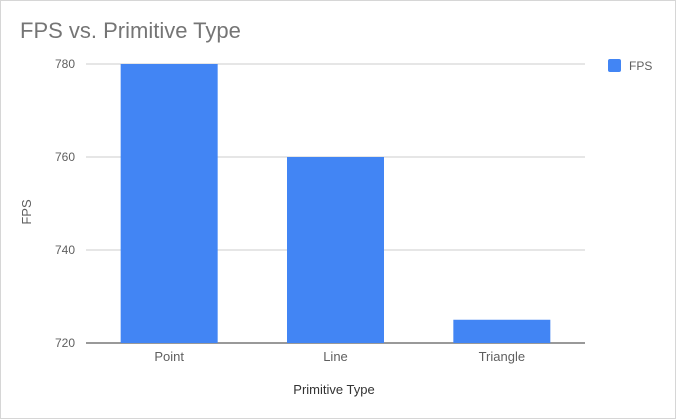 The image size is (676, 419). I want to click on x-axis-label: Primitive Type, so click(333, 389).